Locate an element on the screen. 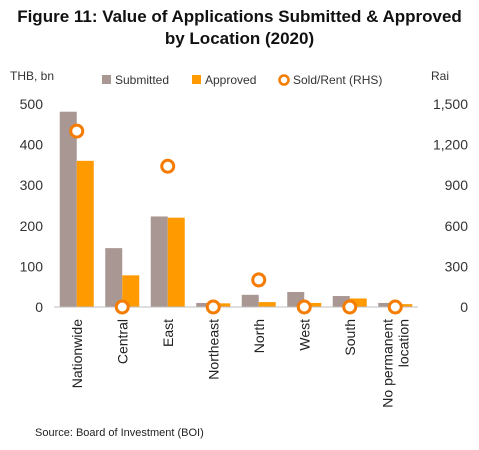  left-axis-label: THB, bn is located at coordinates (32, 76).